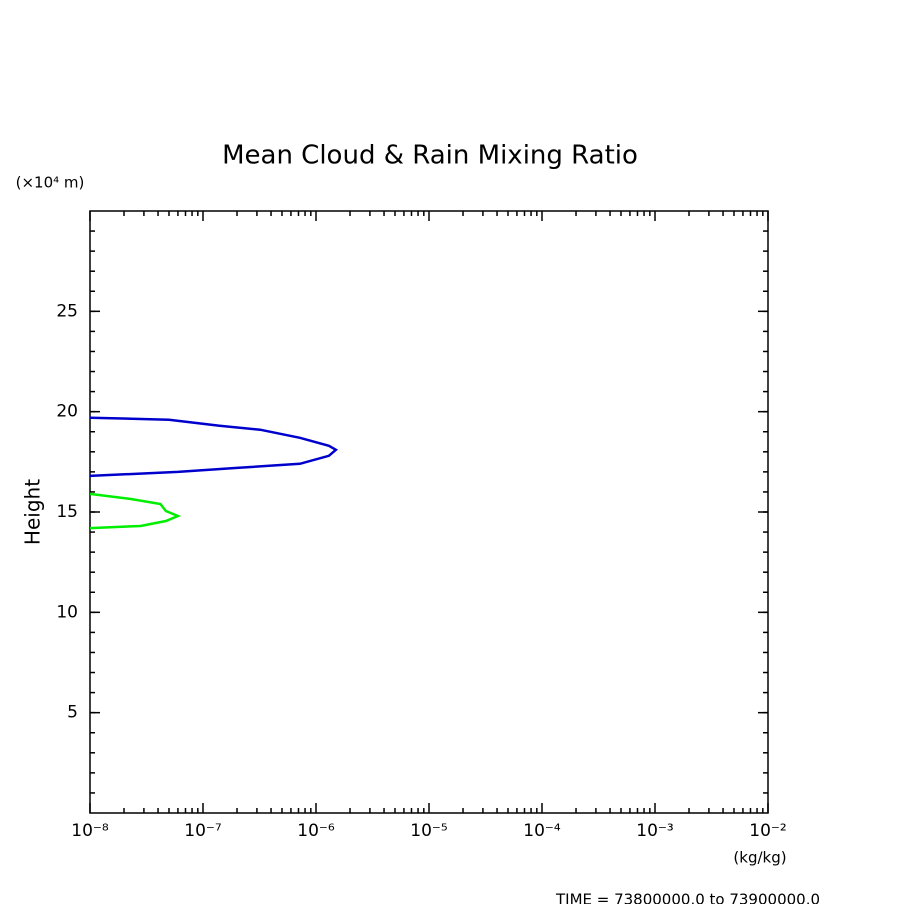 The image size is (904, 904). Describe the element at coordinates (72, 713) in the screenshot. I see `y-tick-label: 5` at that location.